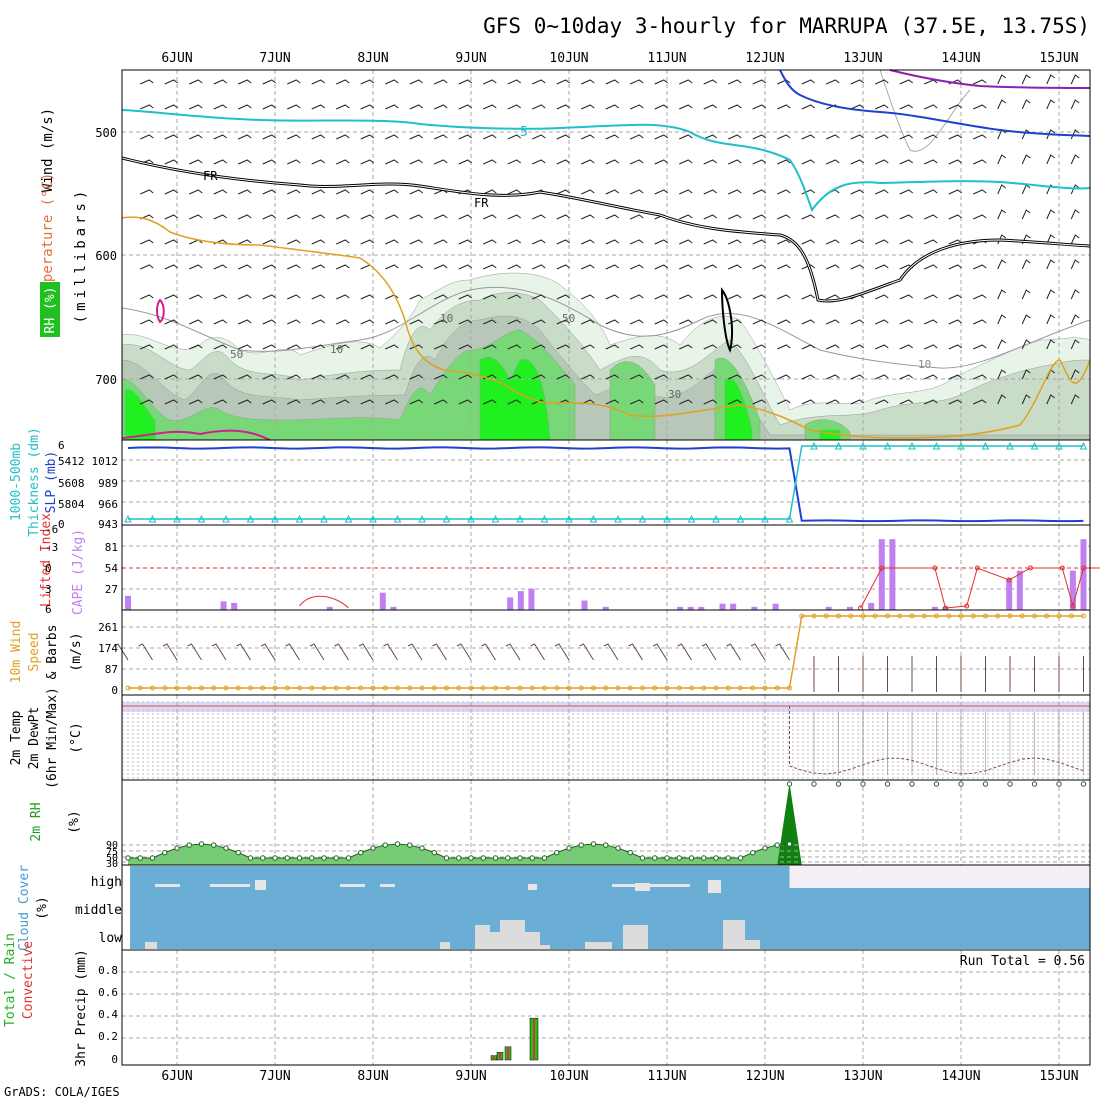 The image size is (1100, 1100). I want to click on wind-tick: 261, so click(108, 627).